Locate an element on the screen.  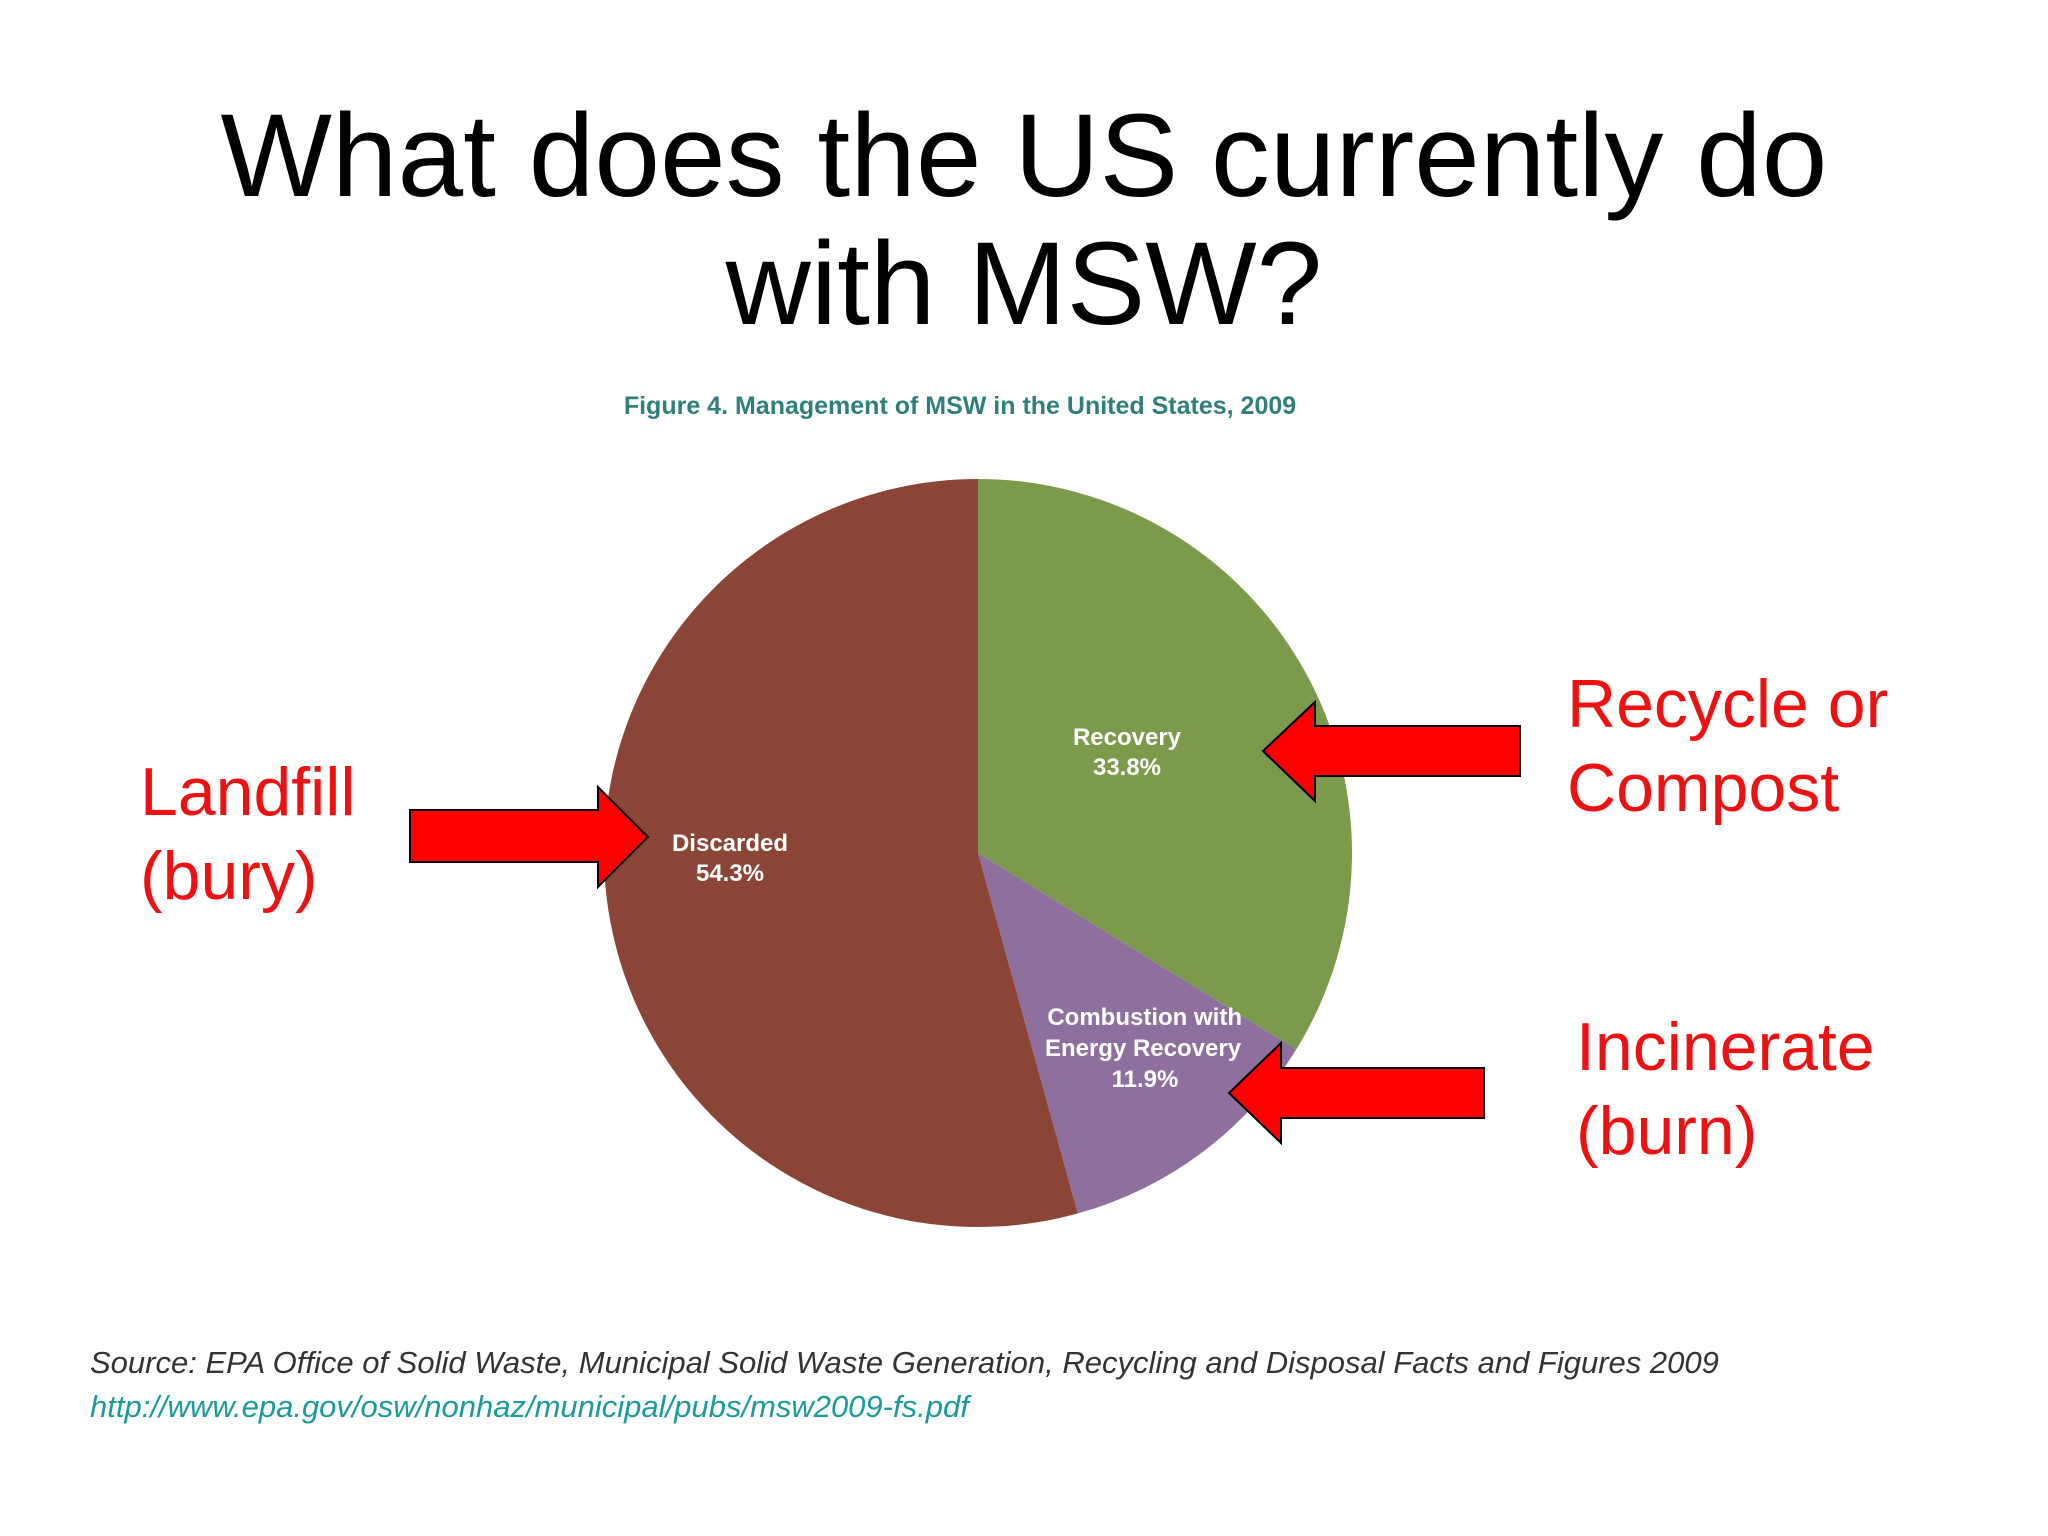
slice-label-discarded: Discarded is located at coordinates (730, 843).